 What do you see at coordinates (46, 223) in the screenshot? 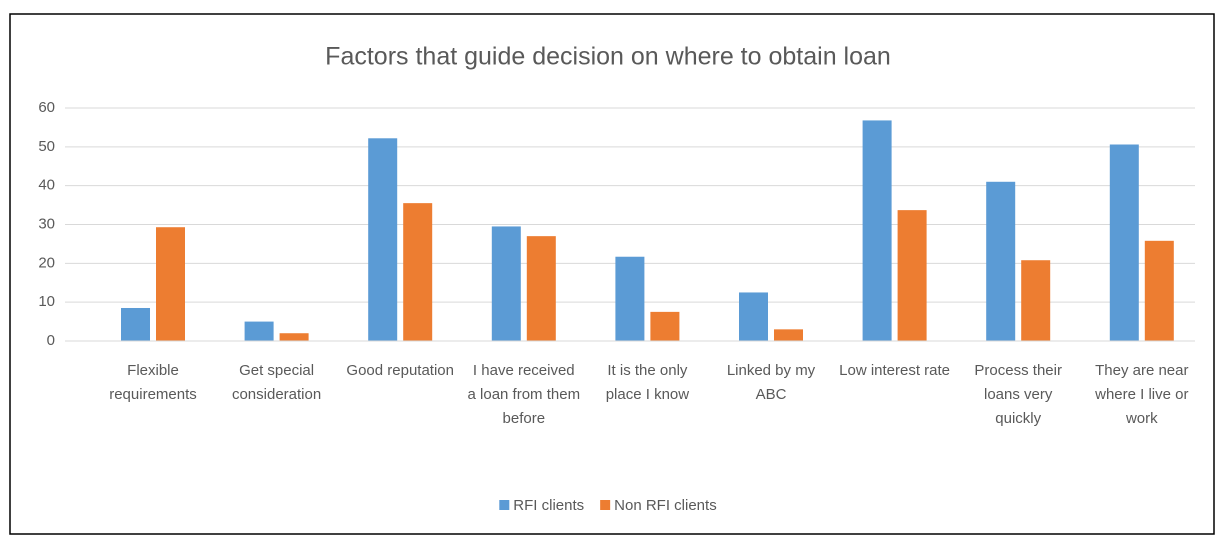
I see `y-tick-label: 30` at bounding box center [46, 223].